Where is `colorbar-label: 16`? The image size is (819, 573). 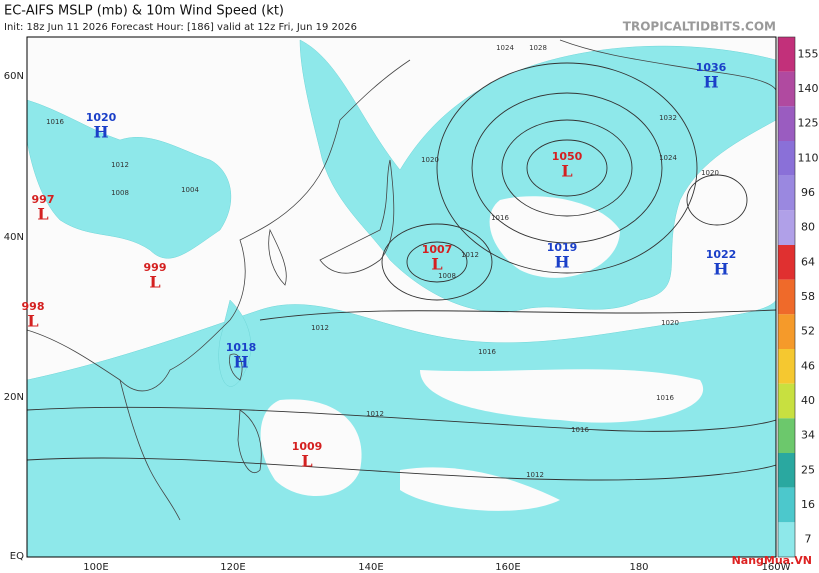
colorbar-label: 16 is located at coordinates (808, 504).